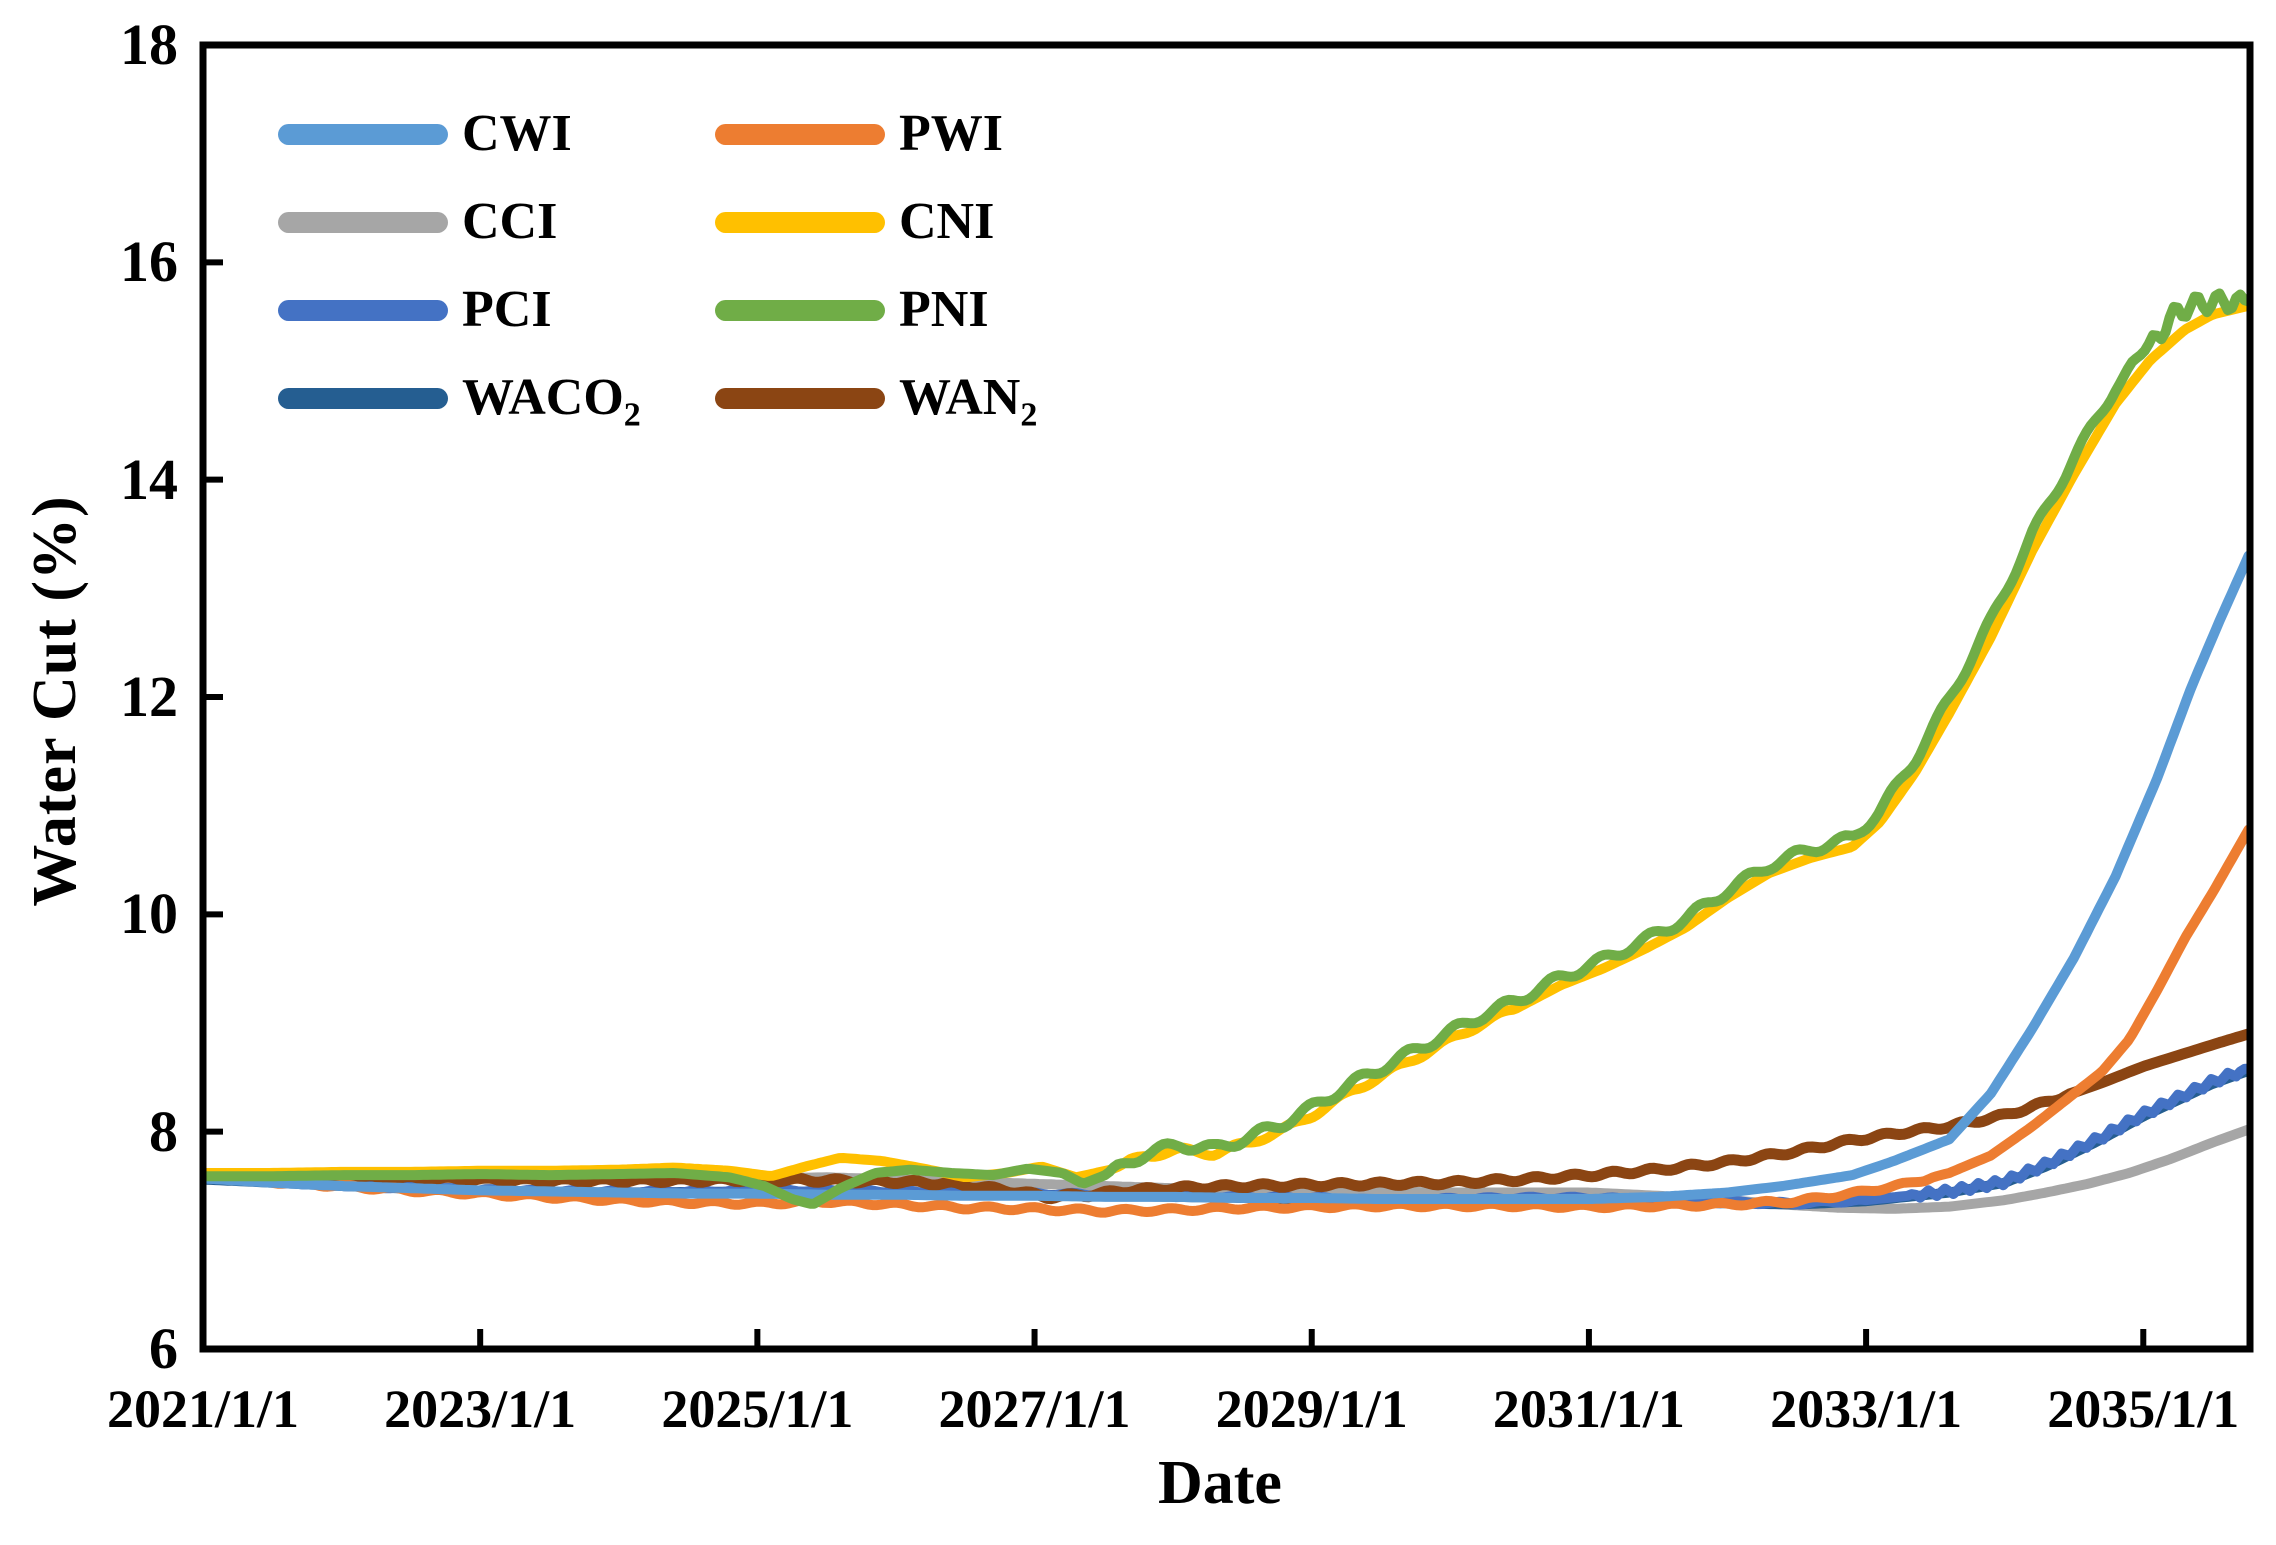 The width and height of the screenshot is (2276, 1545). What do you see at coordinates (800, 222) in the screenshot?
I see `legend-swatch-CNI` at bounding box center [800, 222].